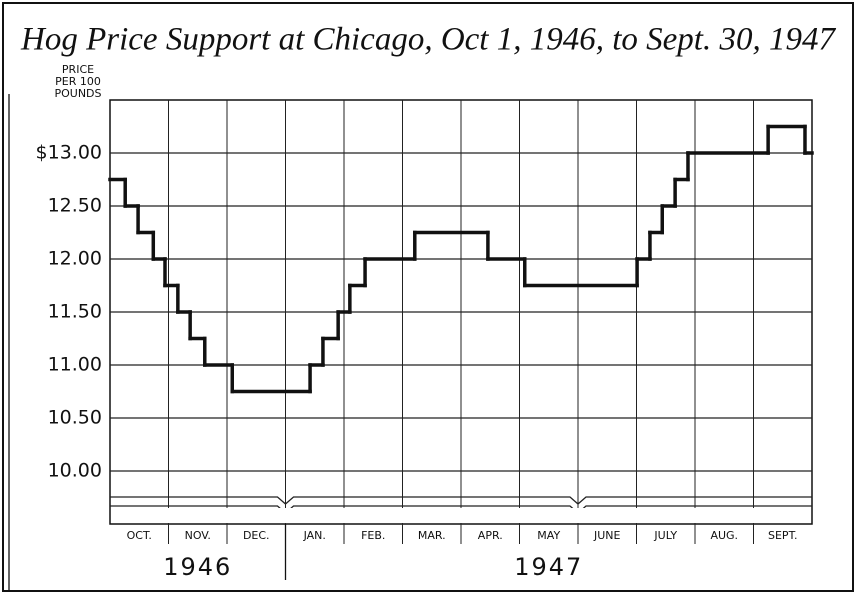 The height and width of the screenshot is (594, 856). I want to click on y-tick-label: 12.00, so click(75, 259).